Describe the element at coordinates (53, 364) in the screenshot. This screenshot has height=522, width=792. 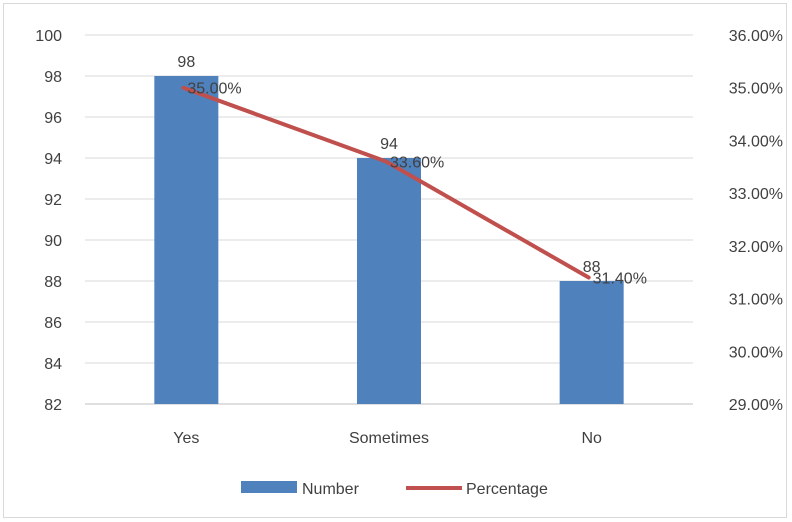
I see `y-left-tick-label: 84` at that location.